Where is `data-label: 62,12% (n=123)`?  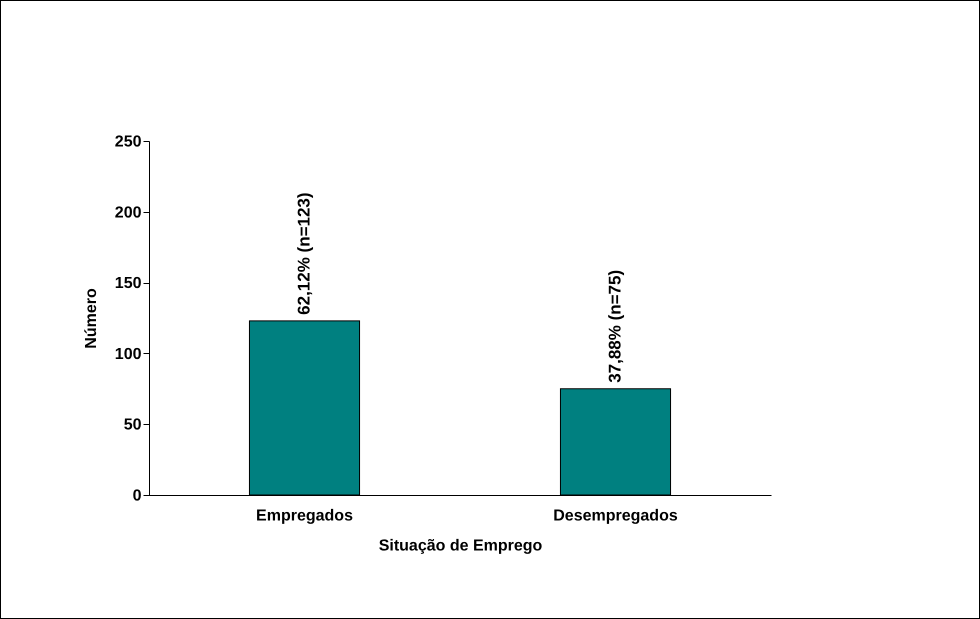
data-label: 62,12% (n=123) is located at coordinates (304, 253).